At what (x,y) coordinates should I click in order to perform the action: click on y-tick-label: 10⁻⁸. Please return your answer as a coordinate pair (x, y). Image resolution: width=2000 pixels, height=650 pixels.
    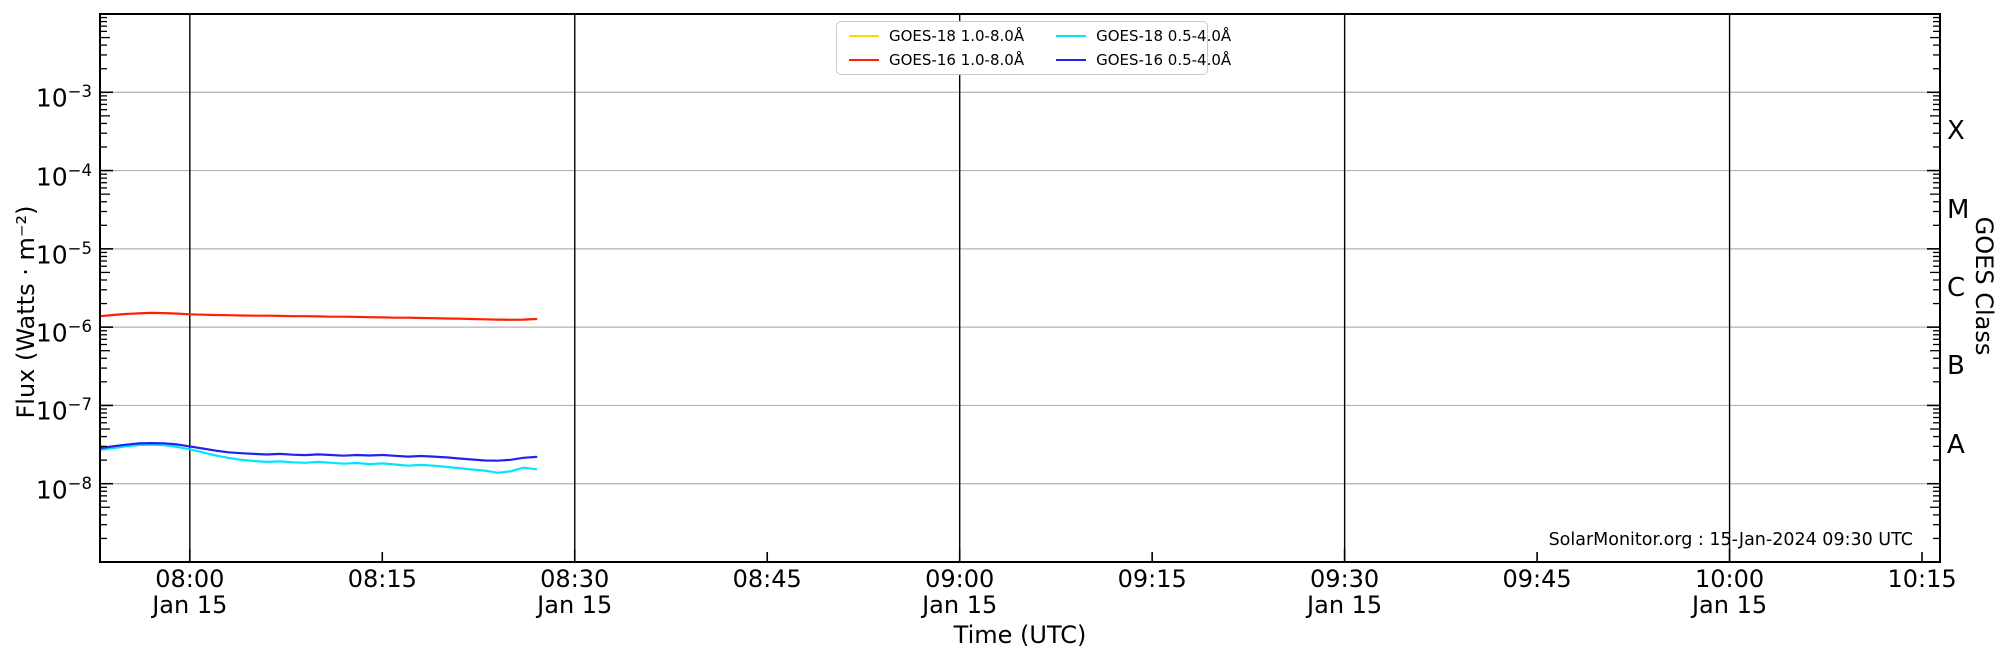
    Looking at the image, I should click on (63, 489).